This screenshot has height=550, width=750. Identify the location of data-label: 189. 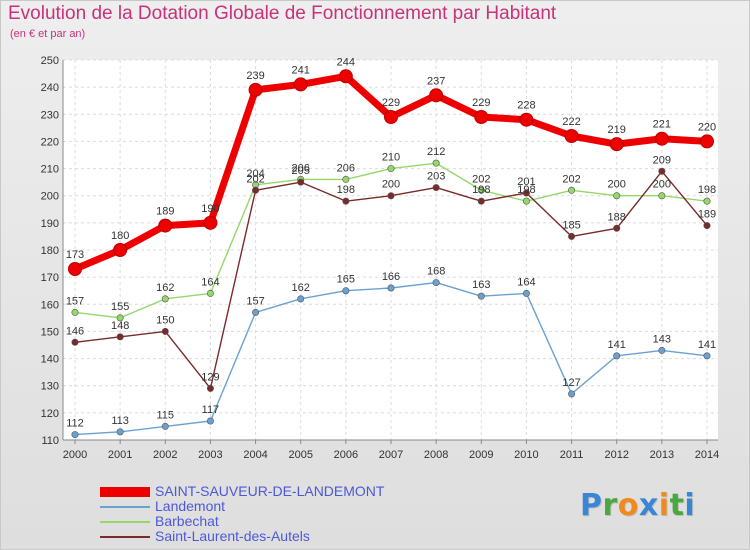
(707, 215).